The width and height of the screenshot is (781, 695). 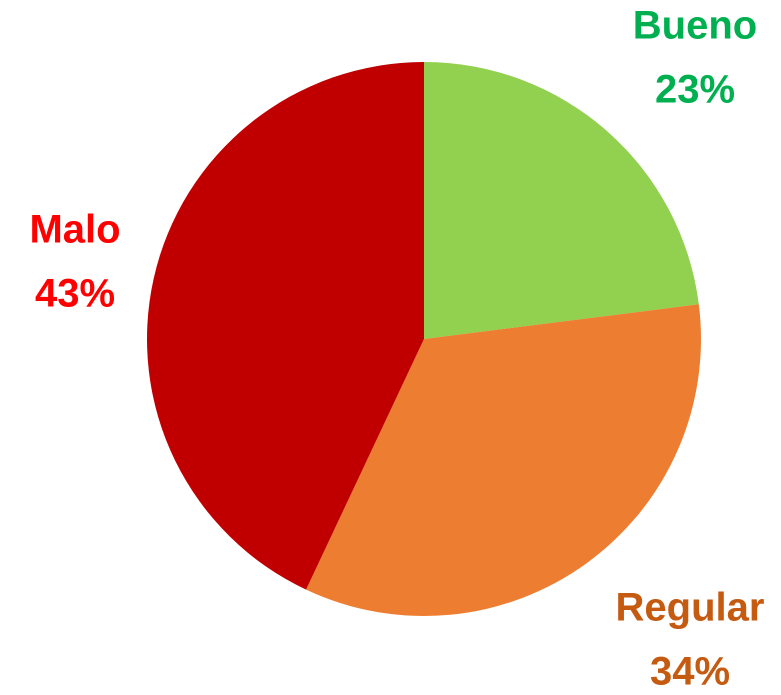 What do you see at coordinates (75, 294) in the screenshot?
I see `slice-value-label: 43%` at bounding box center [75, 294].